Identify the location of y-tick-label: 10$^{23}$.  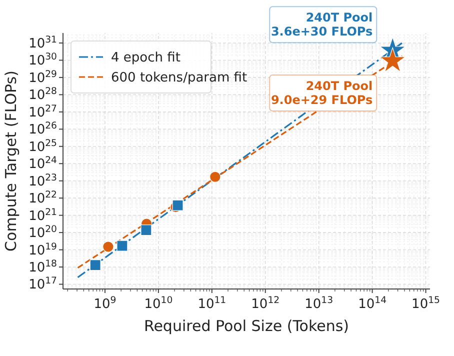
(43, 181).